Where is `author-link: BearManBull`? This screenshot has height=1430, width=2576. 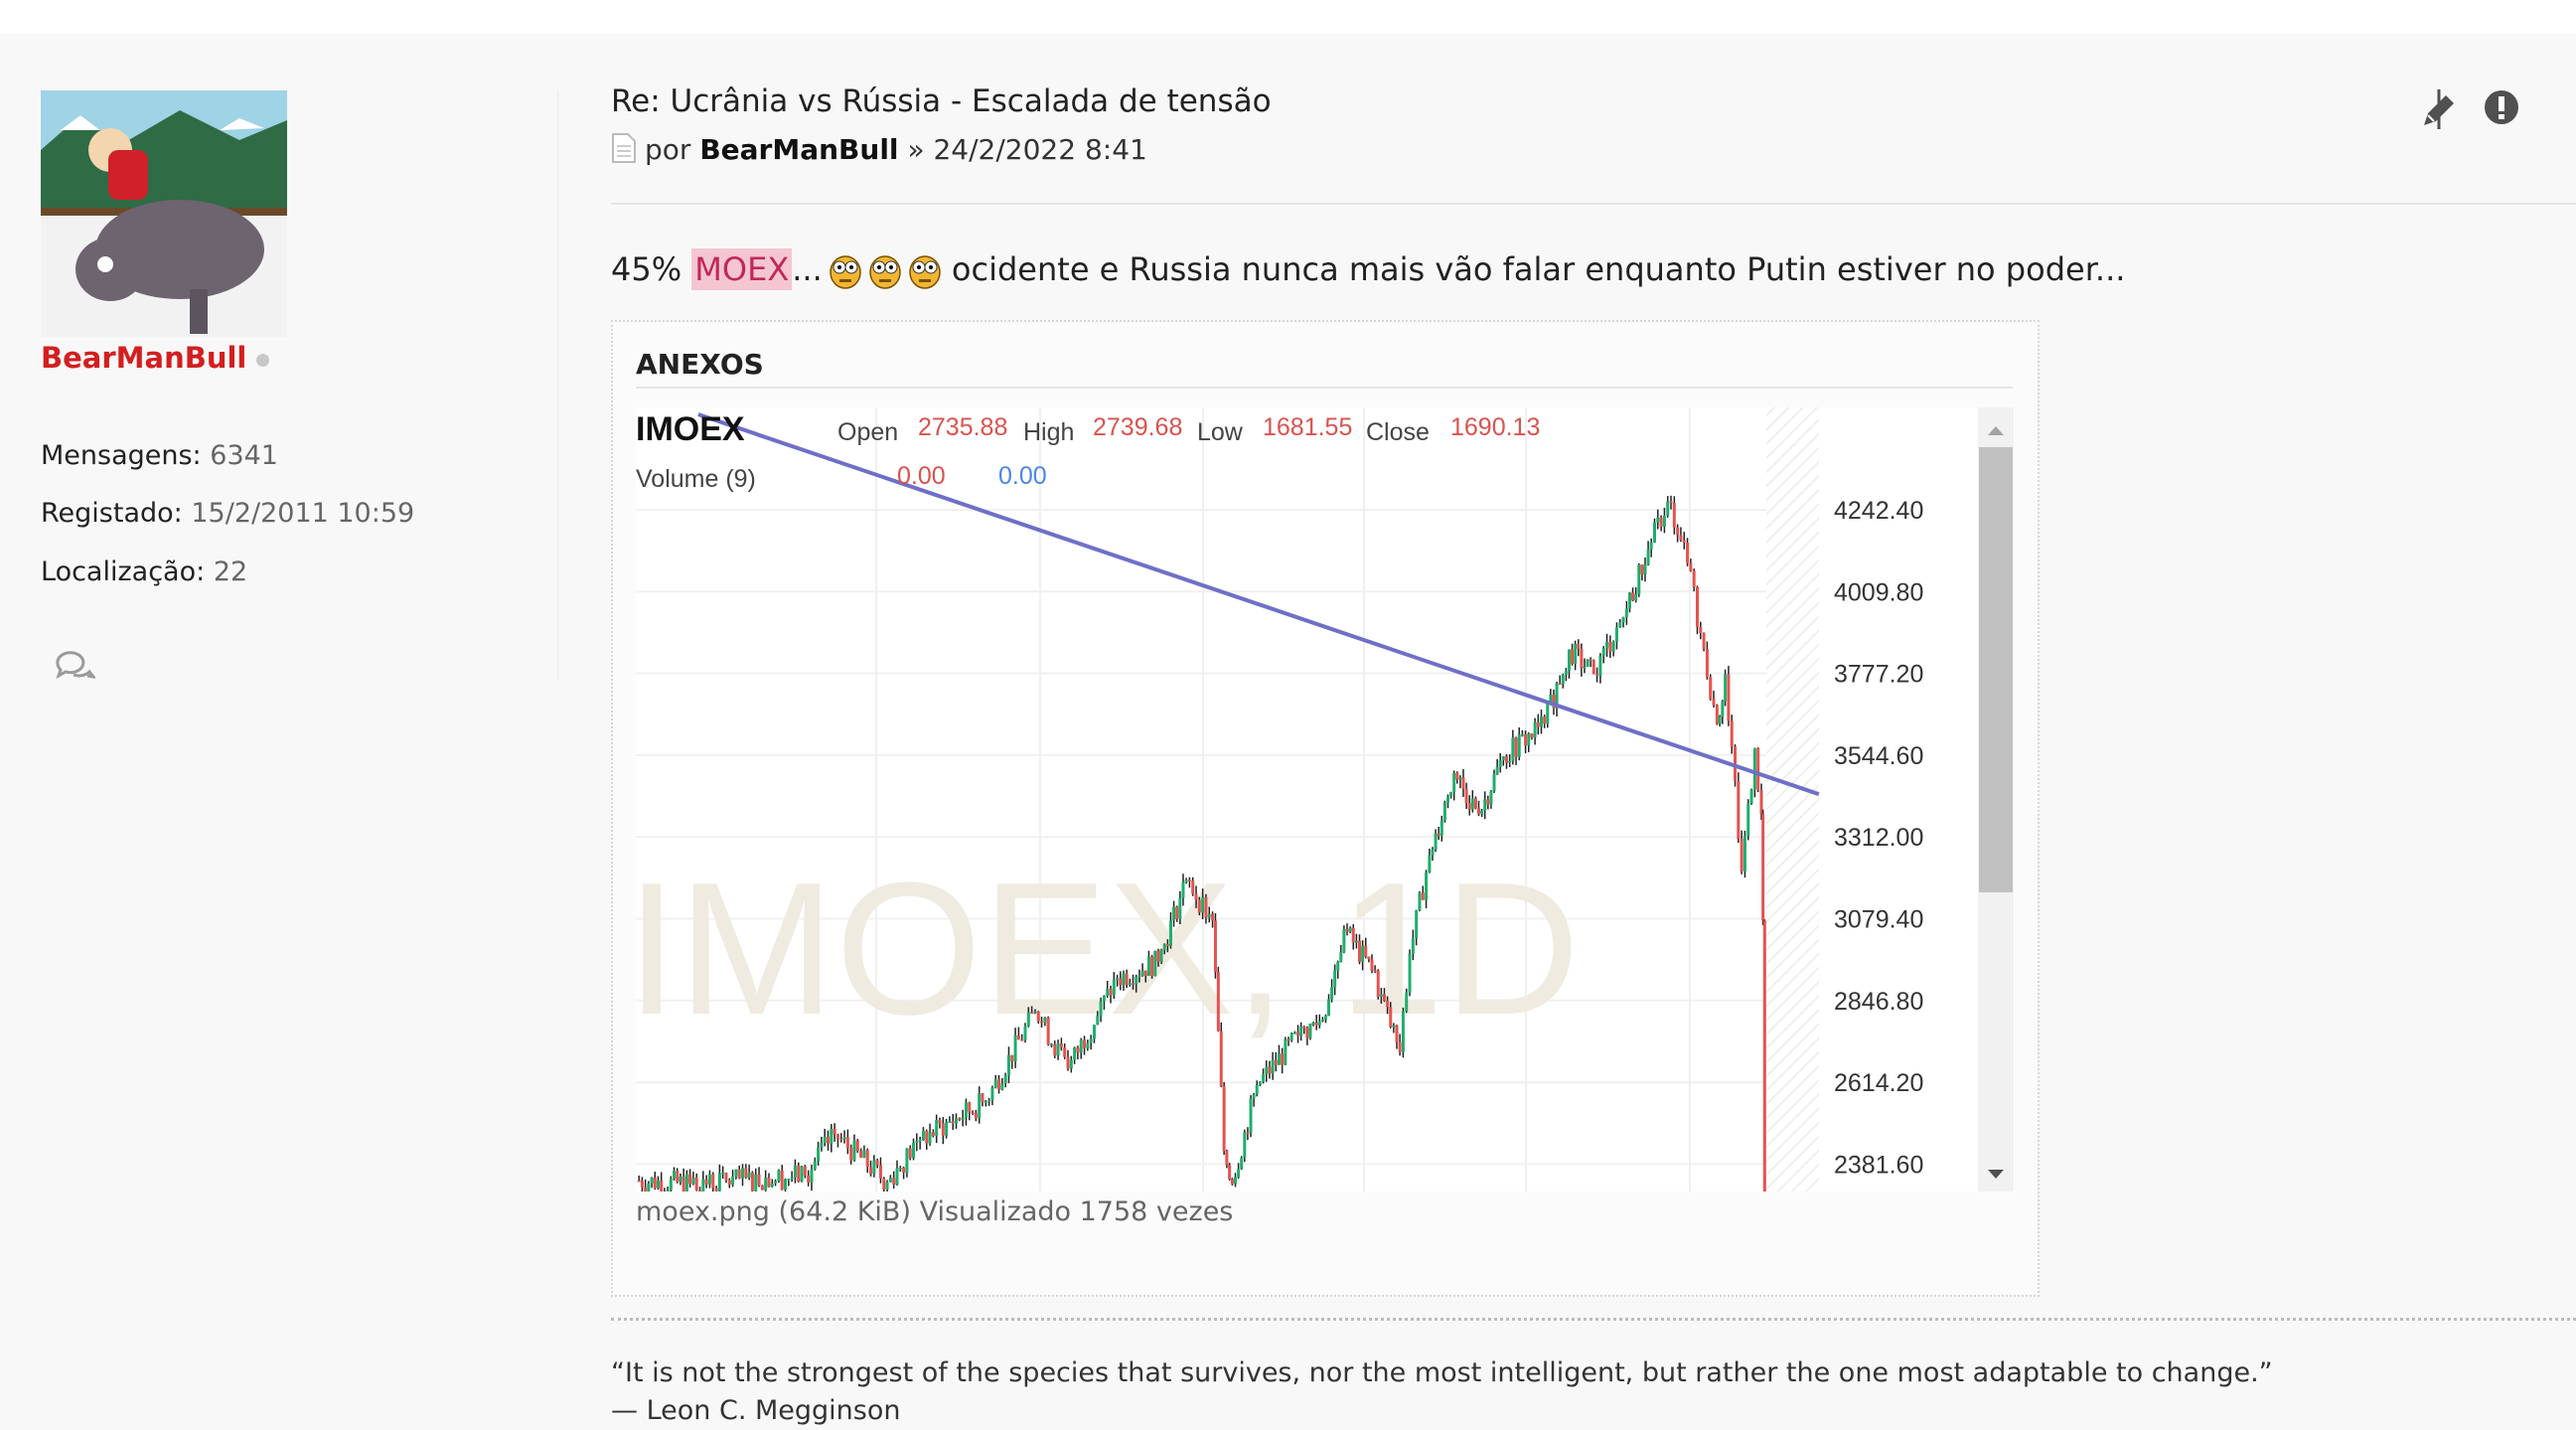 author-link: BearManBull is located at coordinates (799, 149).